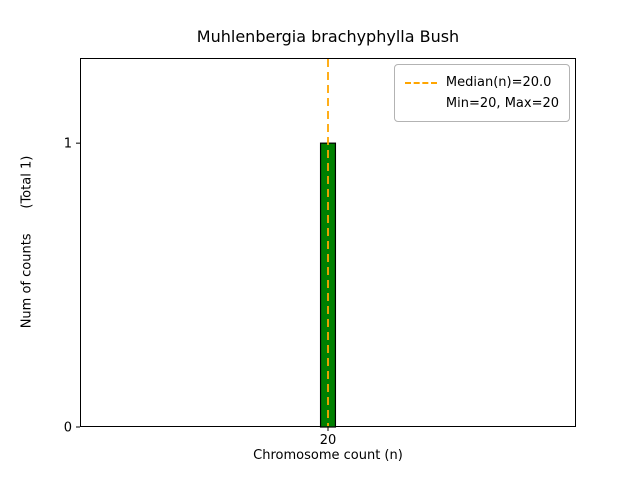 This screenshot has height=480, width=640. Describe the element at coordinates (498, 82) in the screenshot. I see `legend-label-median: Median(n)=20.0` at that location.